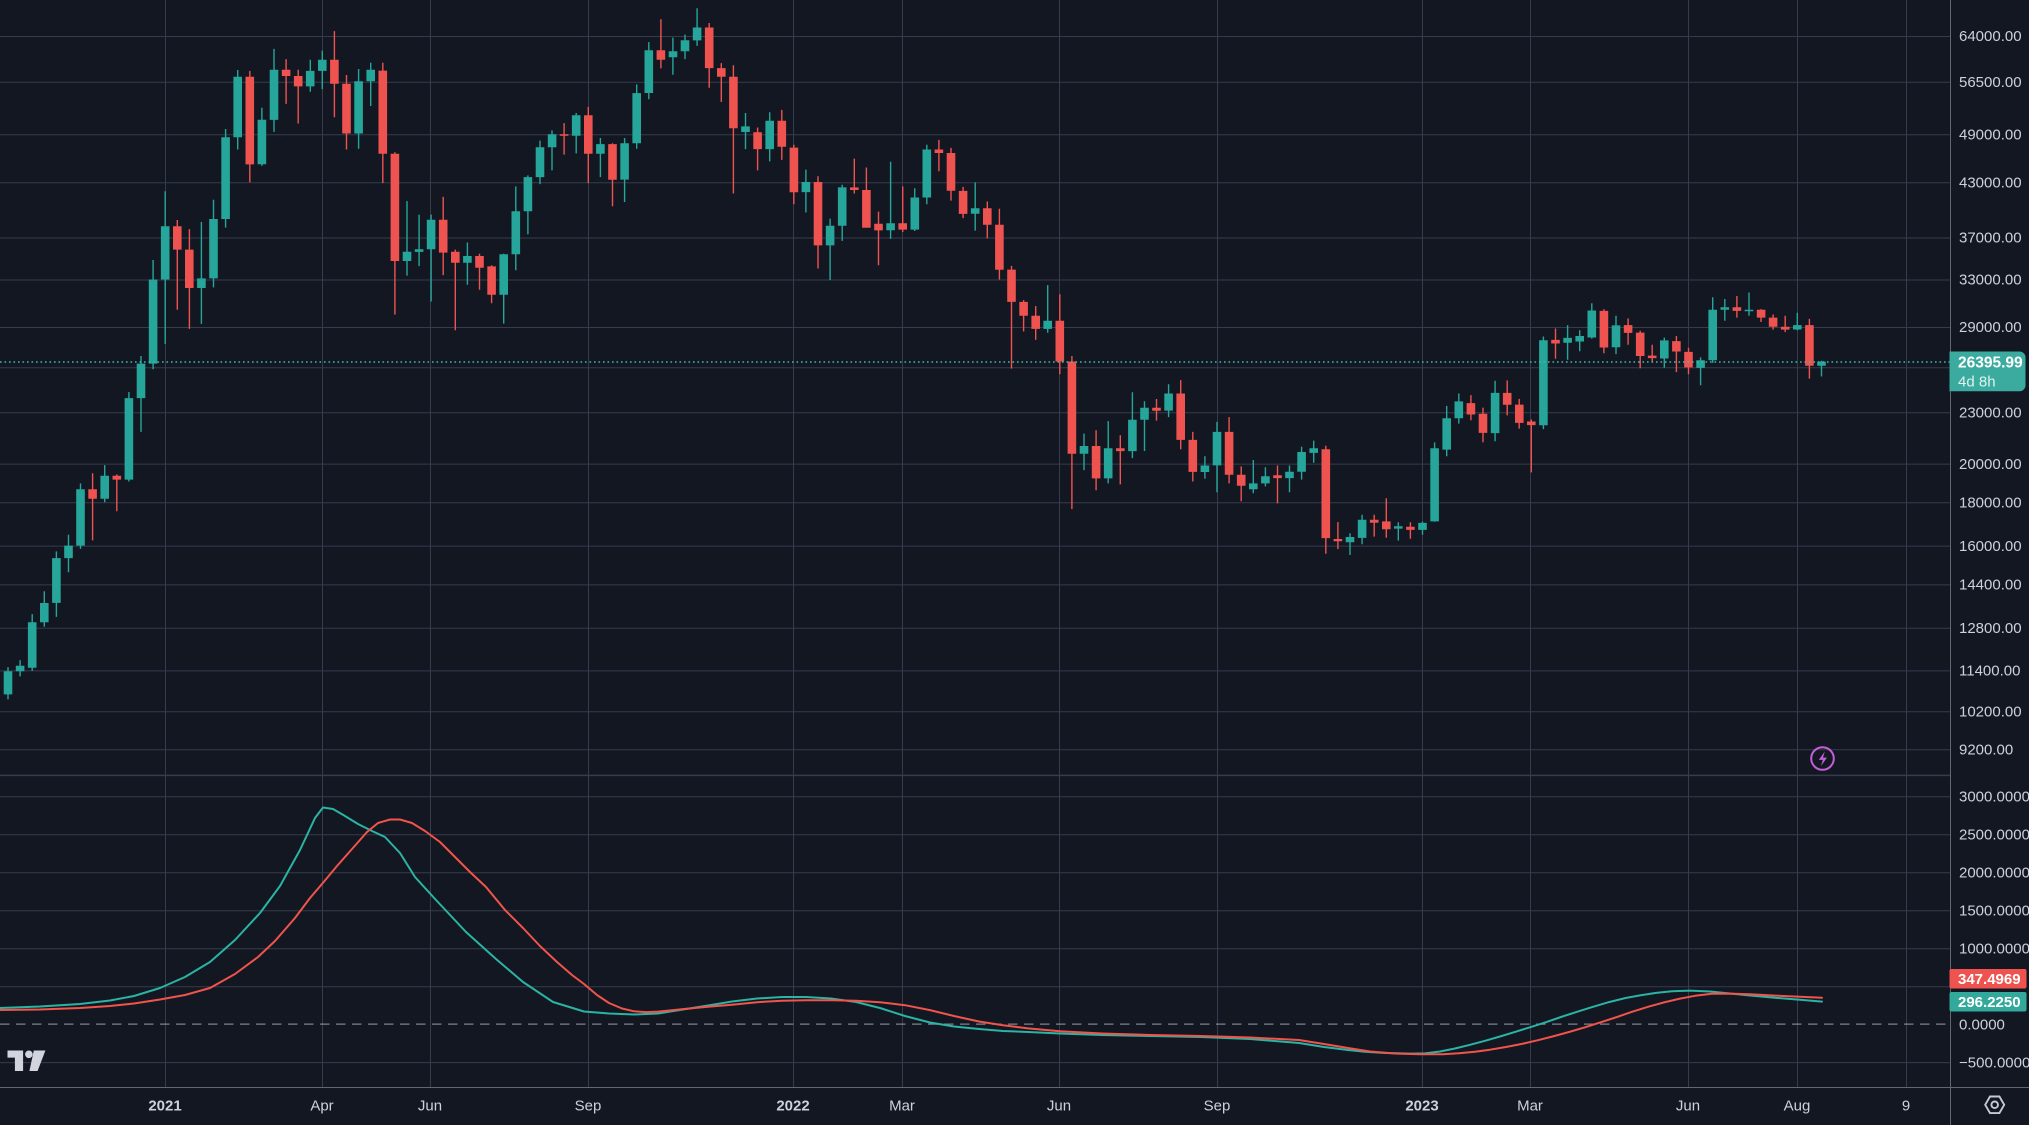  Describe the element at coordinates (1989, 979) in the screenshot. I see `svg-text: 347.4969` at that location.